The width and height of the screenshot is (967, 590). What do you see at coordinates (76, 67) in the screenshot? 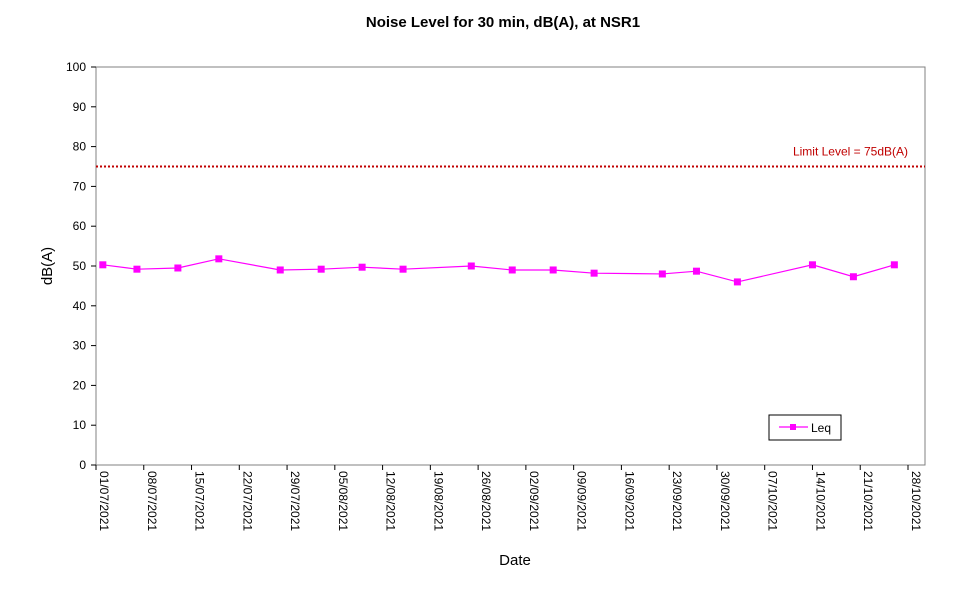
I see `y-tick-label: 100` at bounding box center [76, 67].